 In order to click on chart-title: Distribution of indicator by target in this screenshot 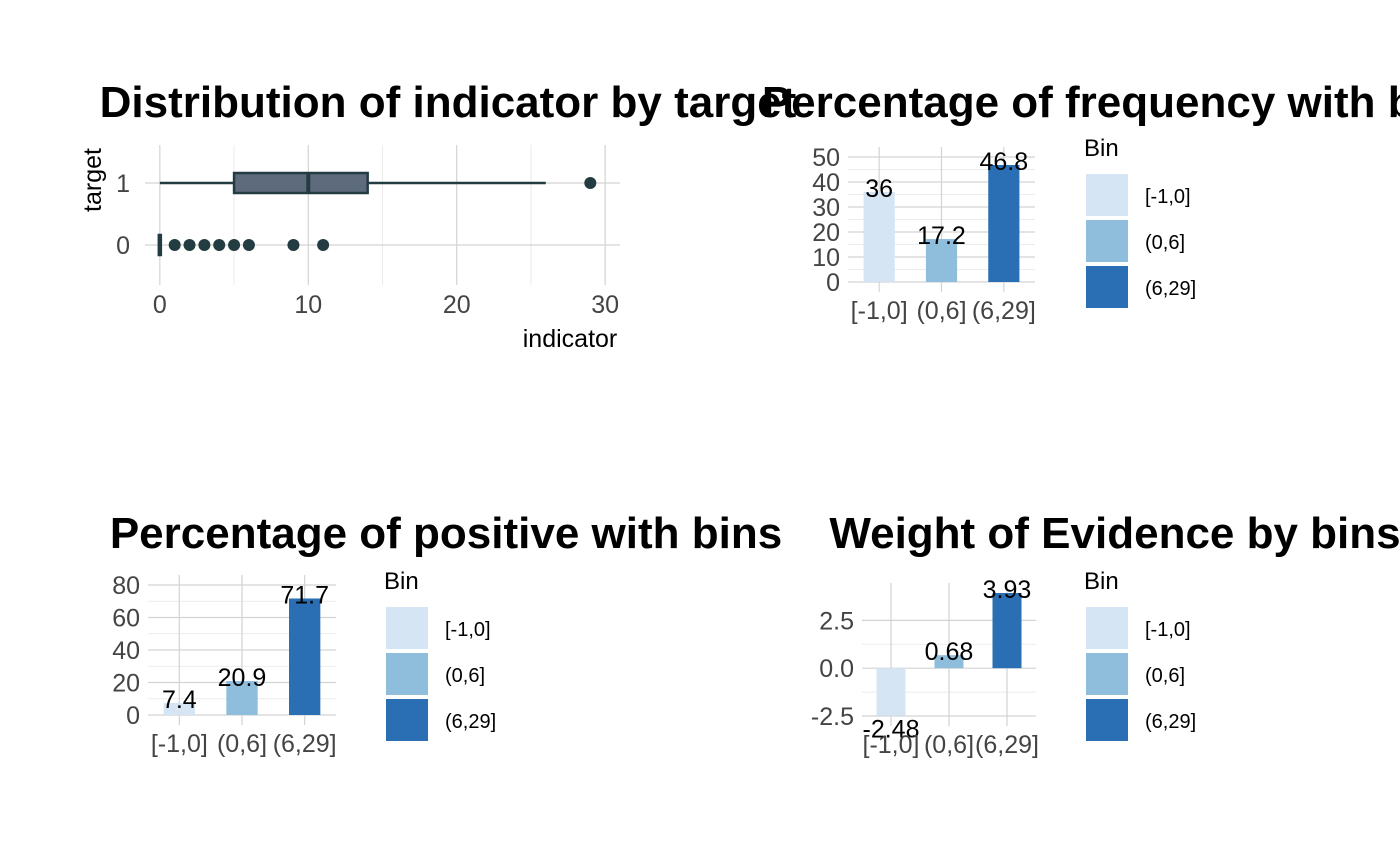, I will do `click(448, 102)`.